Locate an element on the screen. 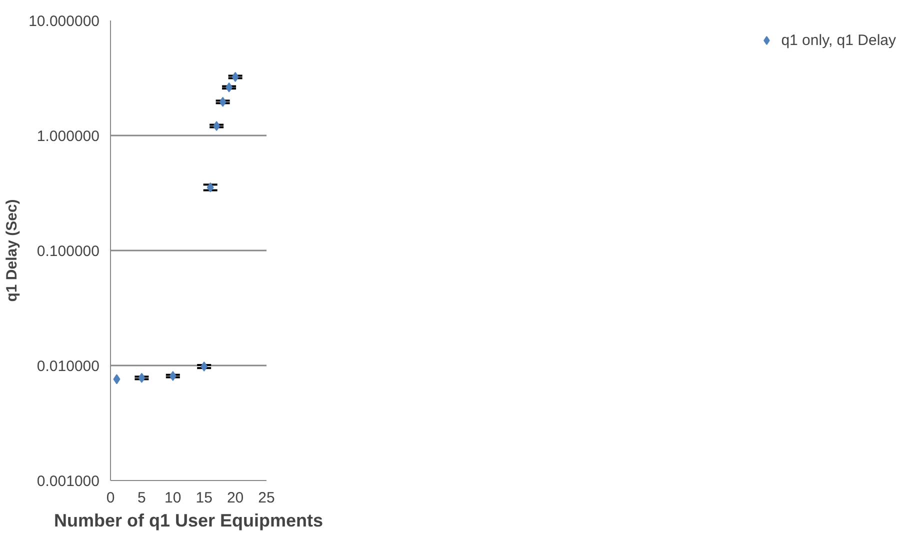 The width and height of the screenshot is (906, 533). legend-label: q1 only, q1 Delay is located at coordinates (838, 40).